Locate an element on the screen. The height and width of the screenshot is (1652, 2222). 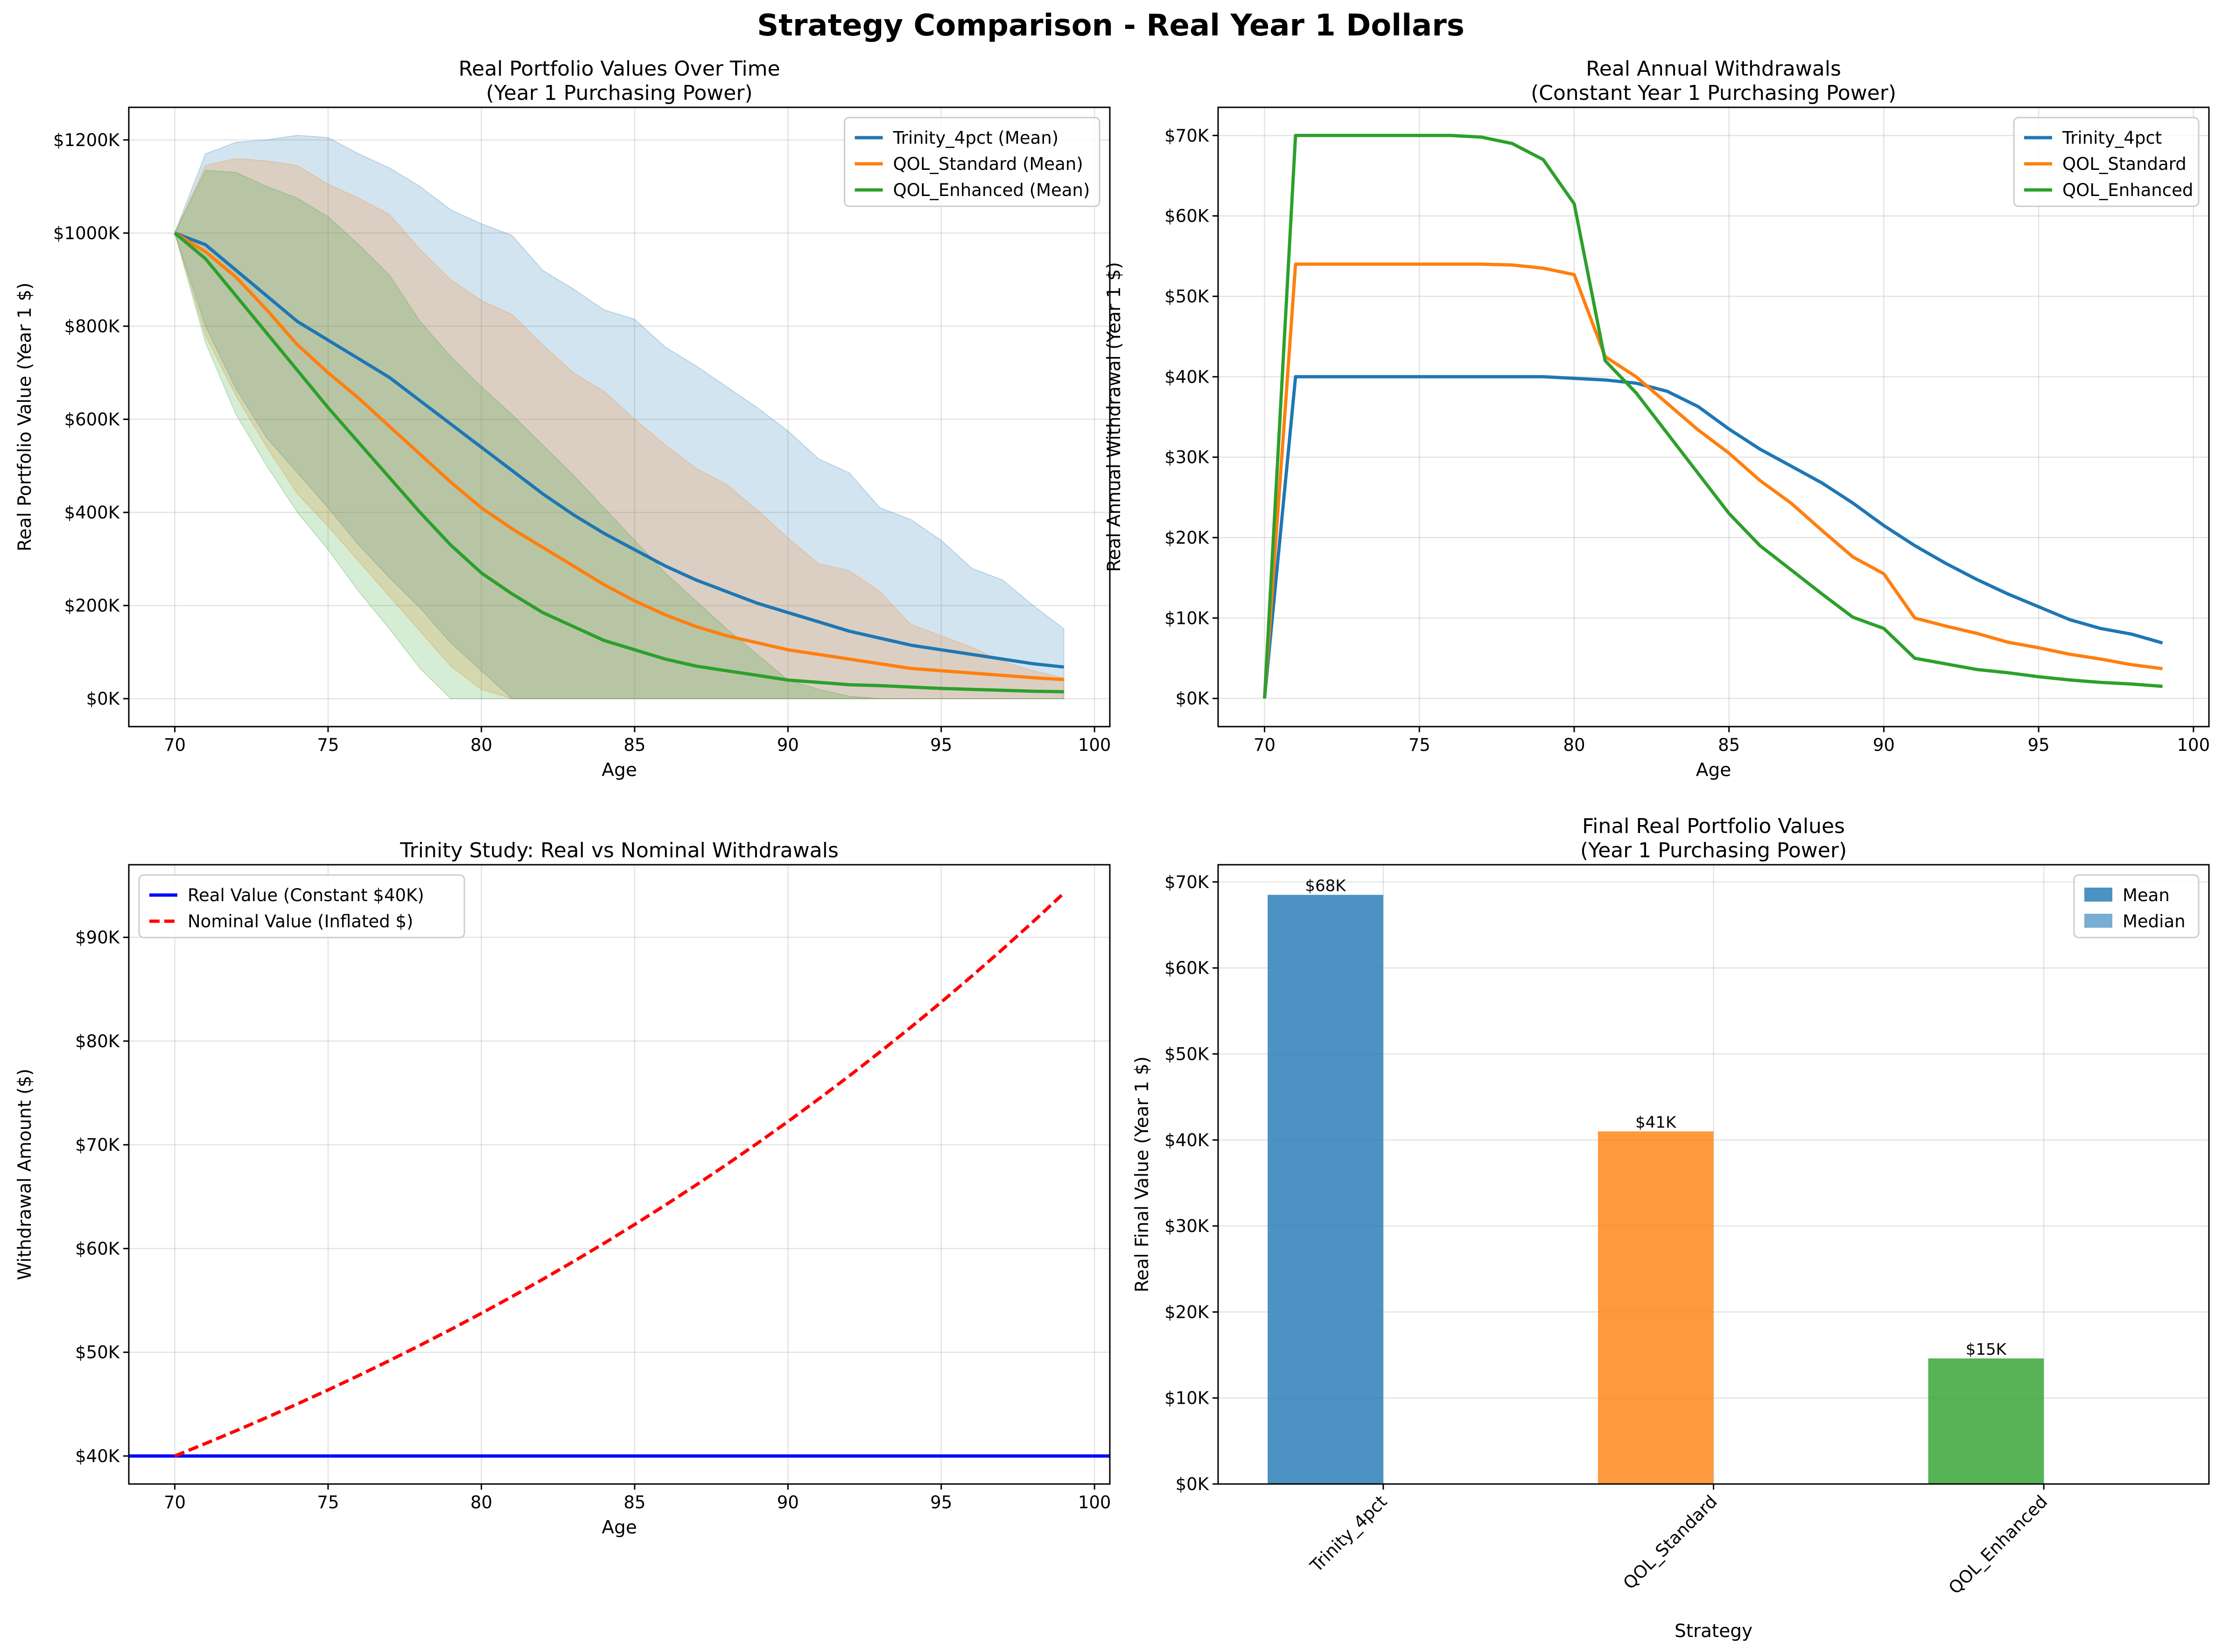
portfolio-ytick-label: $400K is located at coordinates (92, 513).